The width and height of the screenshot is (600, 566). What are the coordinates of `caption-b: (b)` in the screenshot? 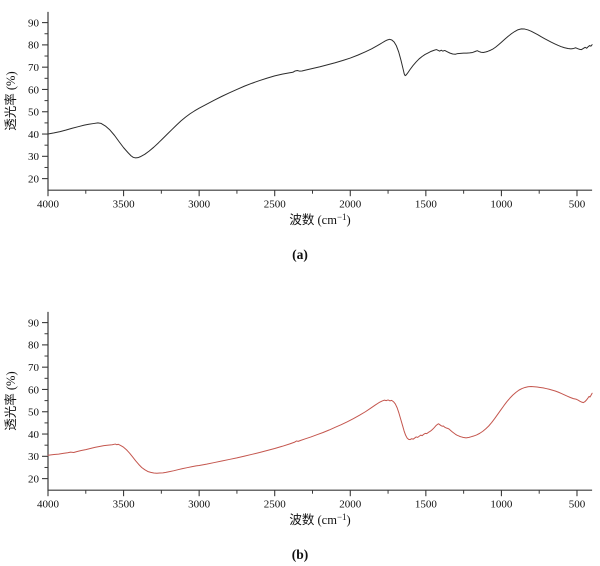 It's located at (300, 554).